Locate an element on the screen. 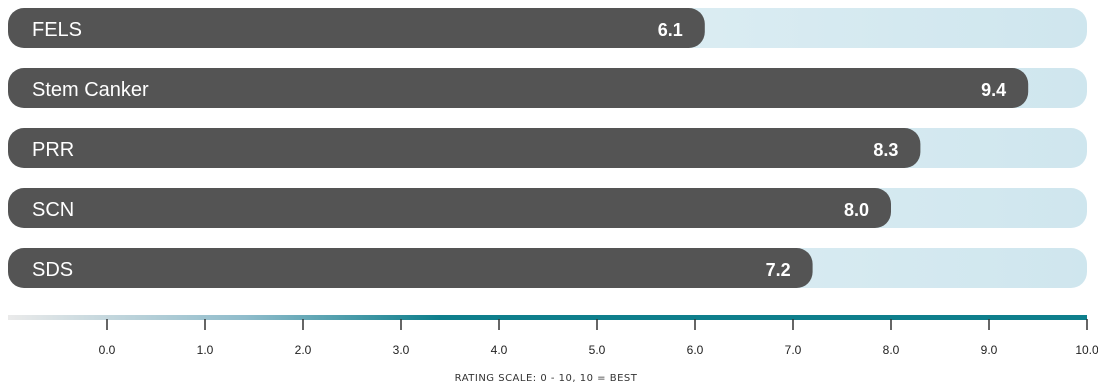 This screenshot has height=386, width=1098. bar-label-scn: SCN is located at coordinates (53, 210).